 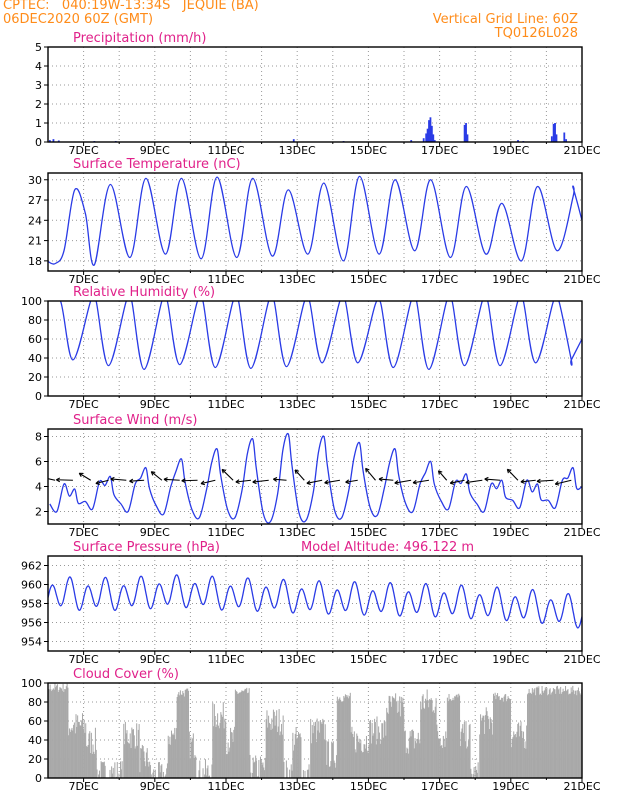 What do you see at coordinates (35, 220) in the screenshot?
I see `y-tick-label: 24` at bounding box center [35, 220].